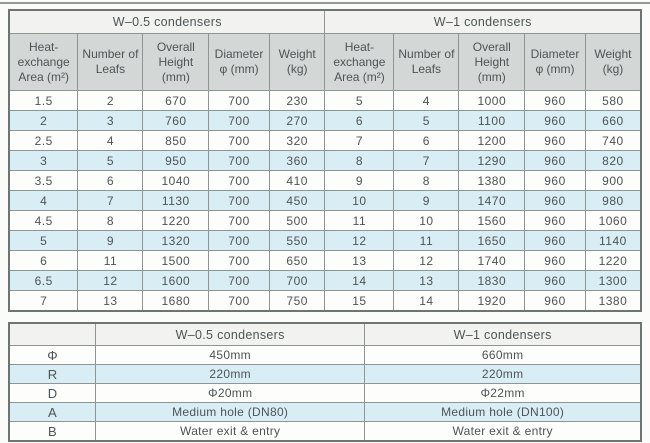 The image size is (650, 443). What do you see at coordinates (492, 180) in the screenshot?
I see `data-cell: 1380` at bounding box center [492, 180].